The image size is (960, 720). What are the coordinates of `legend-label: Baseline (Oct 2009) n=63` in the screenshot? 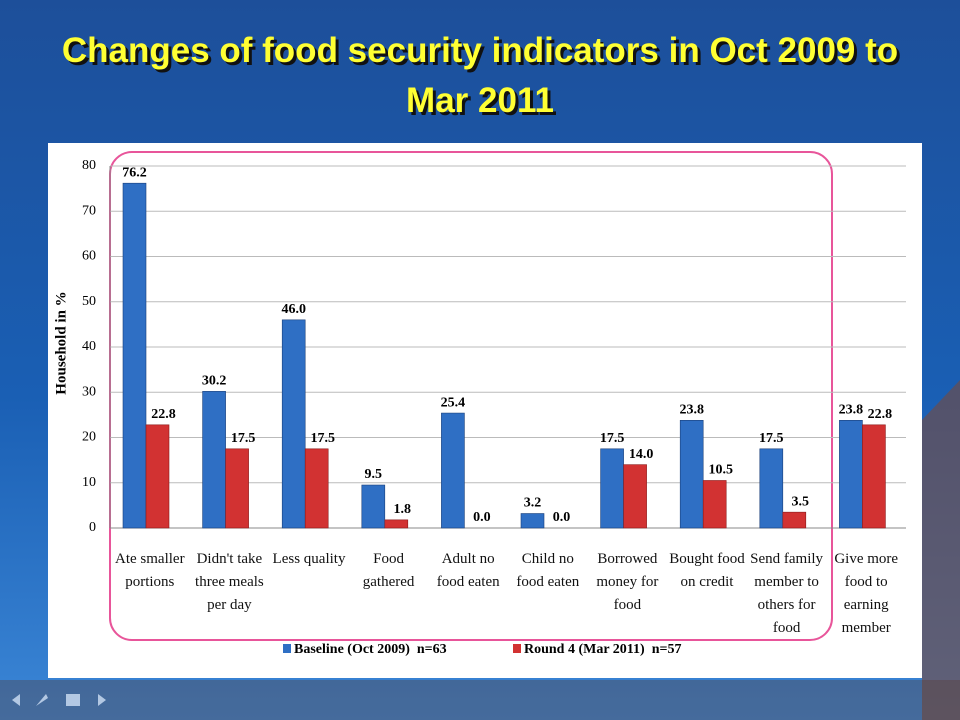 It's located at (370, 649).